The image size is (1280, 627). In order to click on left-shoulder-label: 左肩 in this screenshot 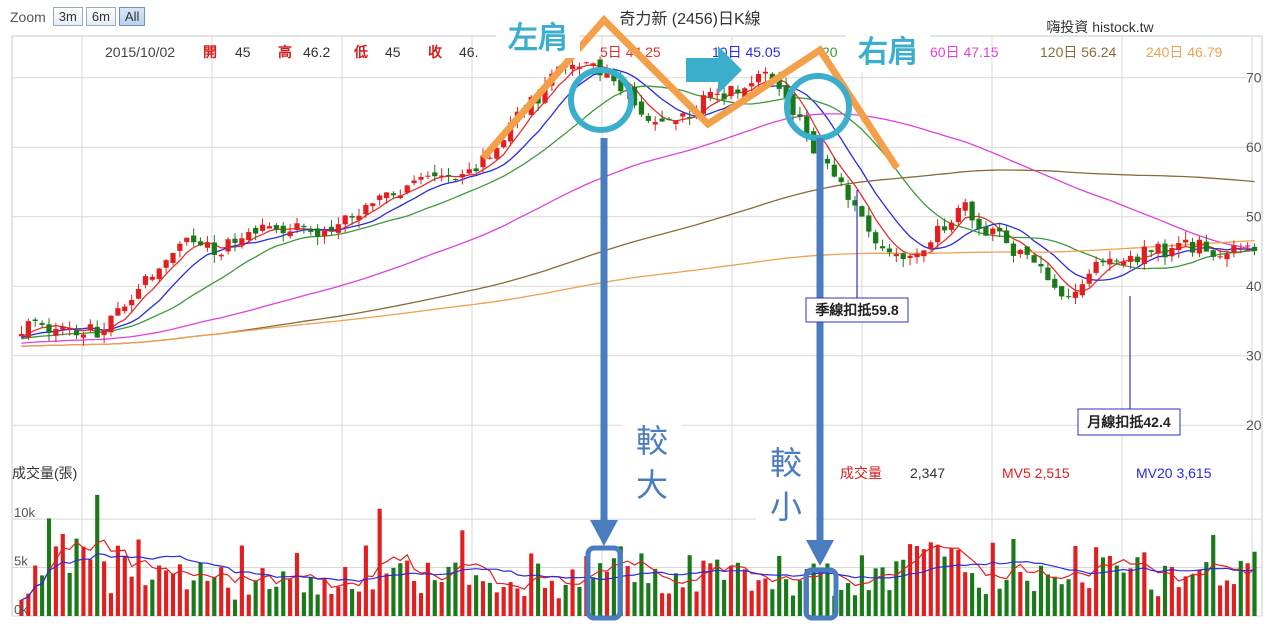, I will do `click(538, 38)`.